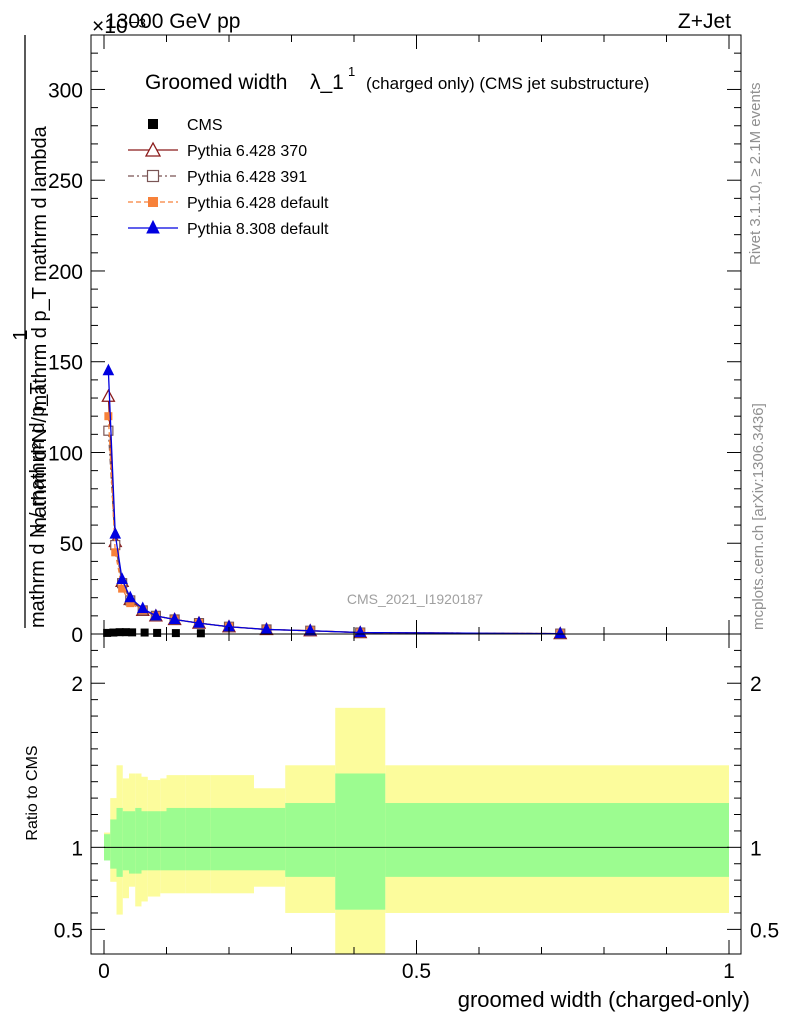 The height and width of the screenshot is (1024, 786). I want to click on ratio-y-tick-label-right: 1, so click(756, 848).